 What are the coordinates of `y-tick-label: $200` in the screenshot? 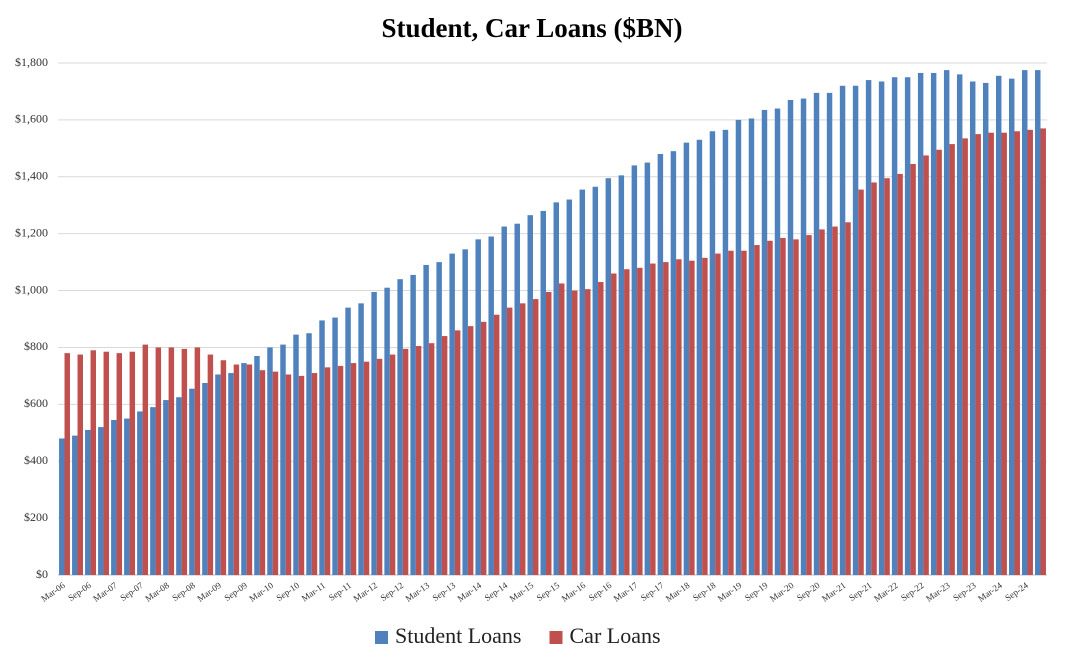 It's located at (36, 517).